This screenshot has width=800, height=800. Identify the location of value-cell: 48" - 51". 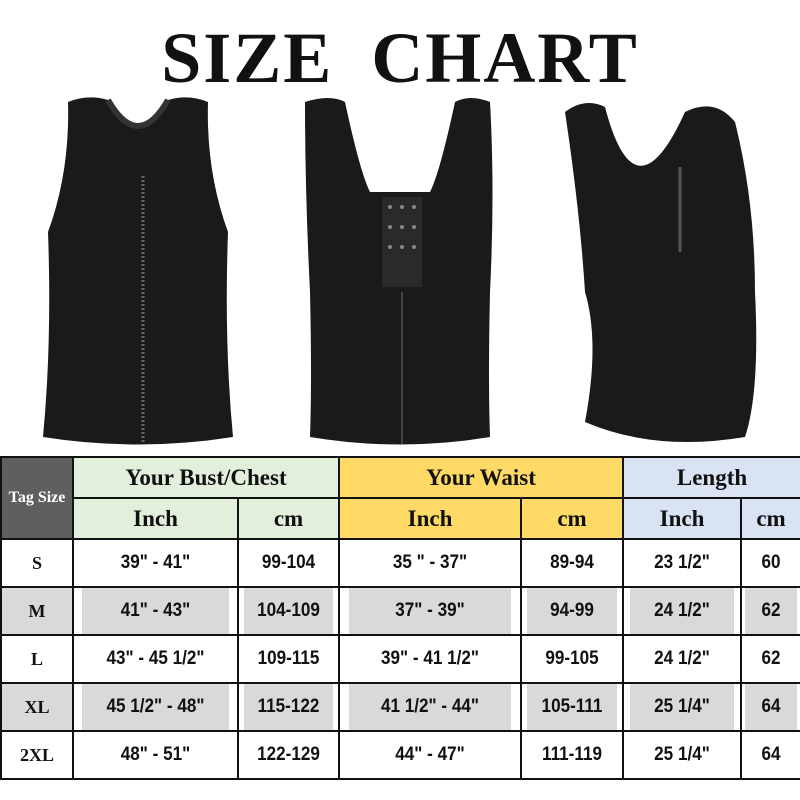
(155, 755).